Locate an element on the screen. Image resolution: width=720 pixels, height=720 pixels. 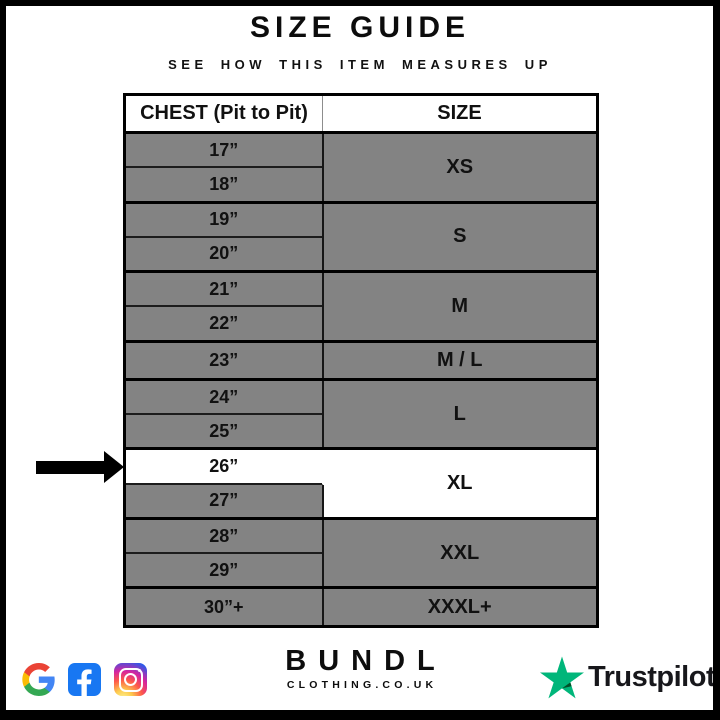
measurement-cell: 19” is located at coordinates (224, 218).